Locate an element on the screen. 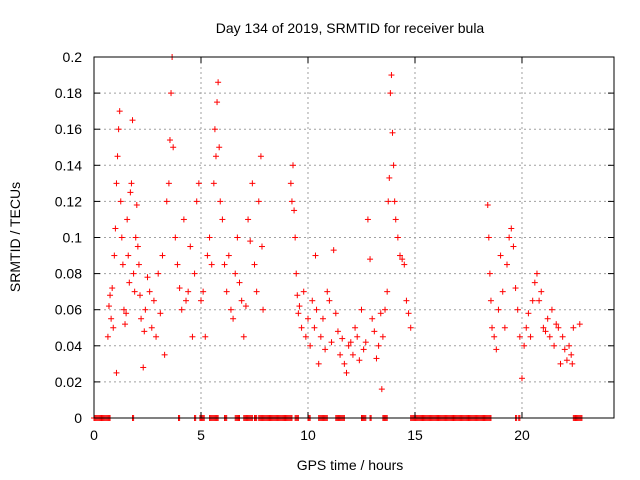 The width and height of the screenshot is (640, 480). y-tick-label: 0.16 is located at coordinates (68, 129).